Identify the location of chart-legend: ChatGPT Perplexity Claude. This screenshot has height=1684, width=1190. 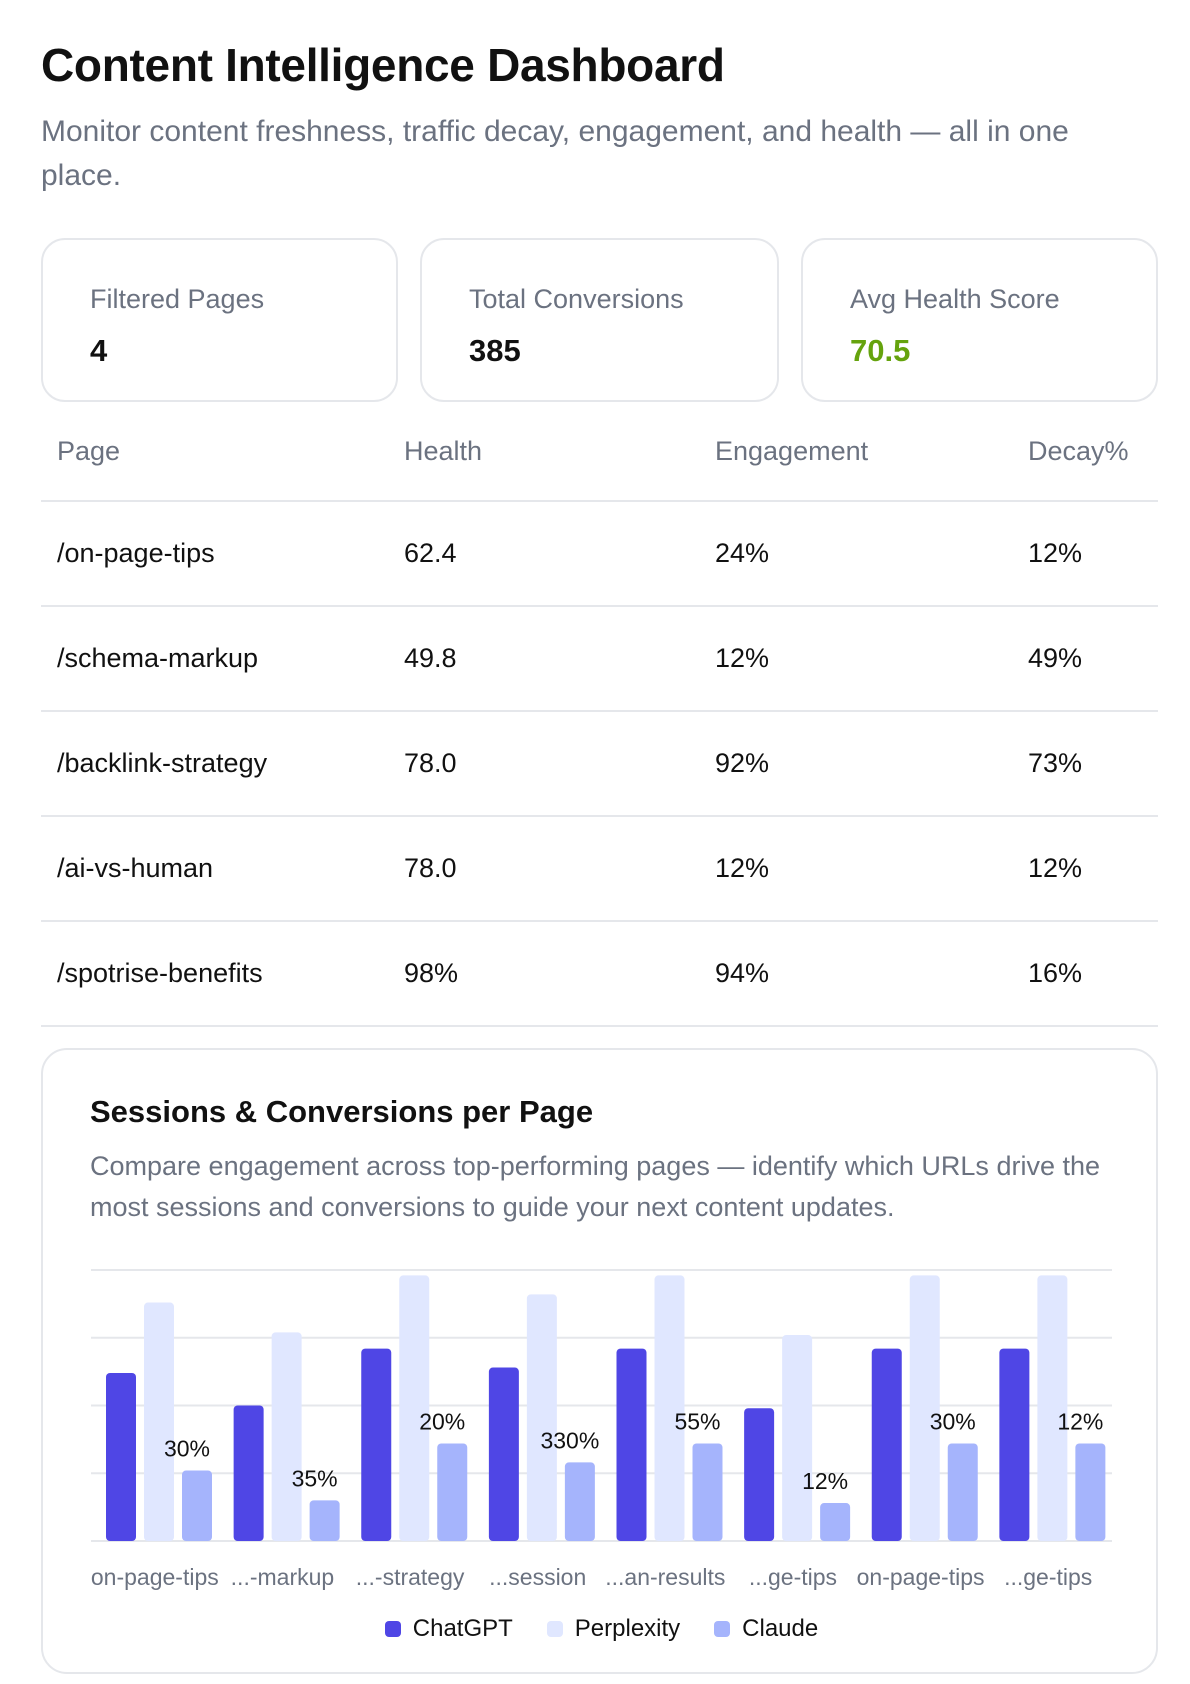
(601, 1629).